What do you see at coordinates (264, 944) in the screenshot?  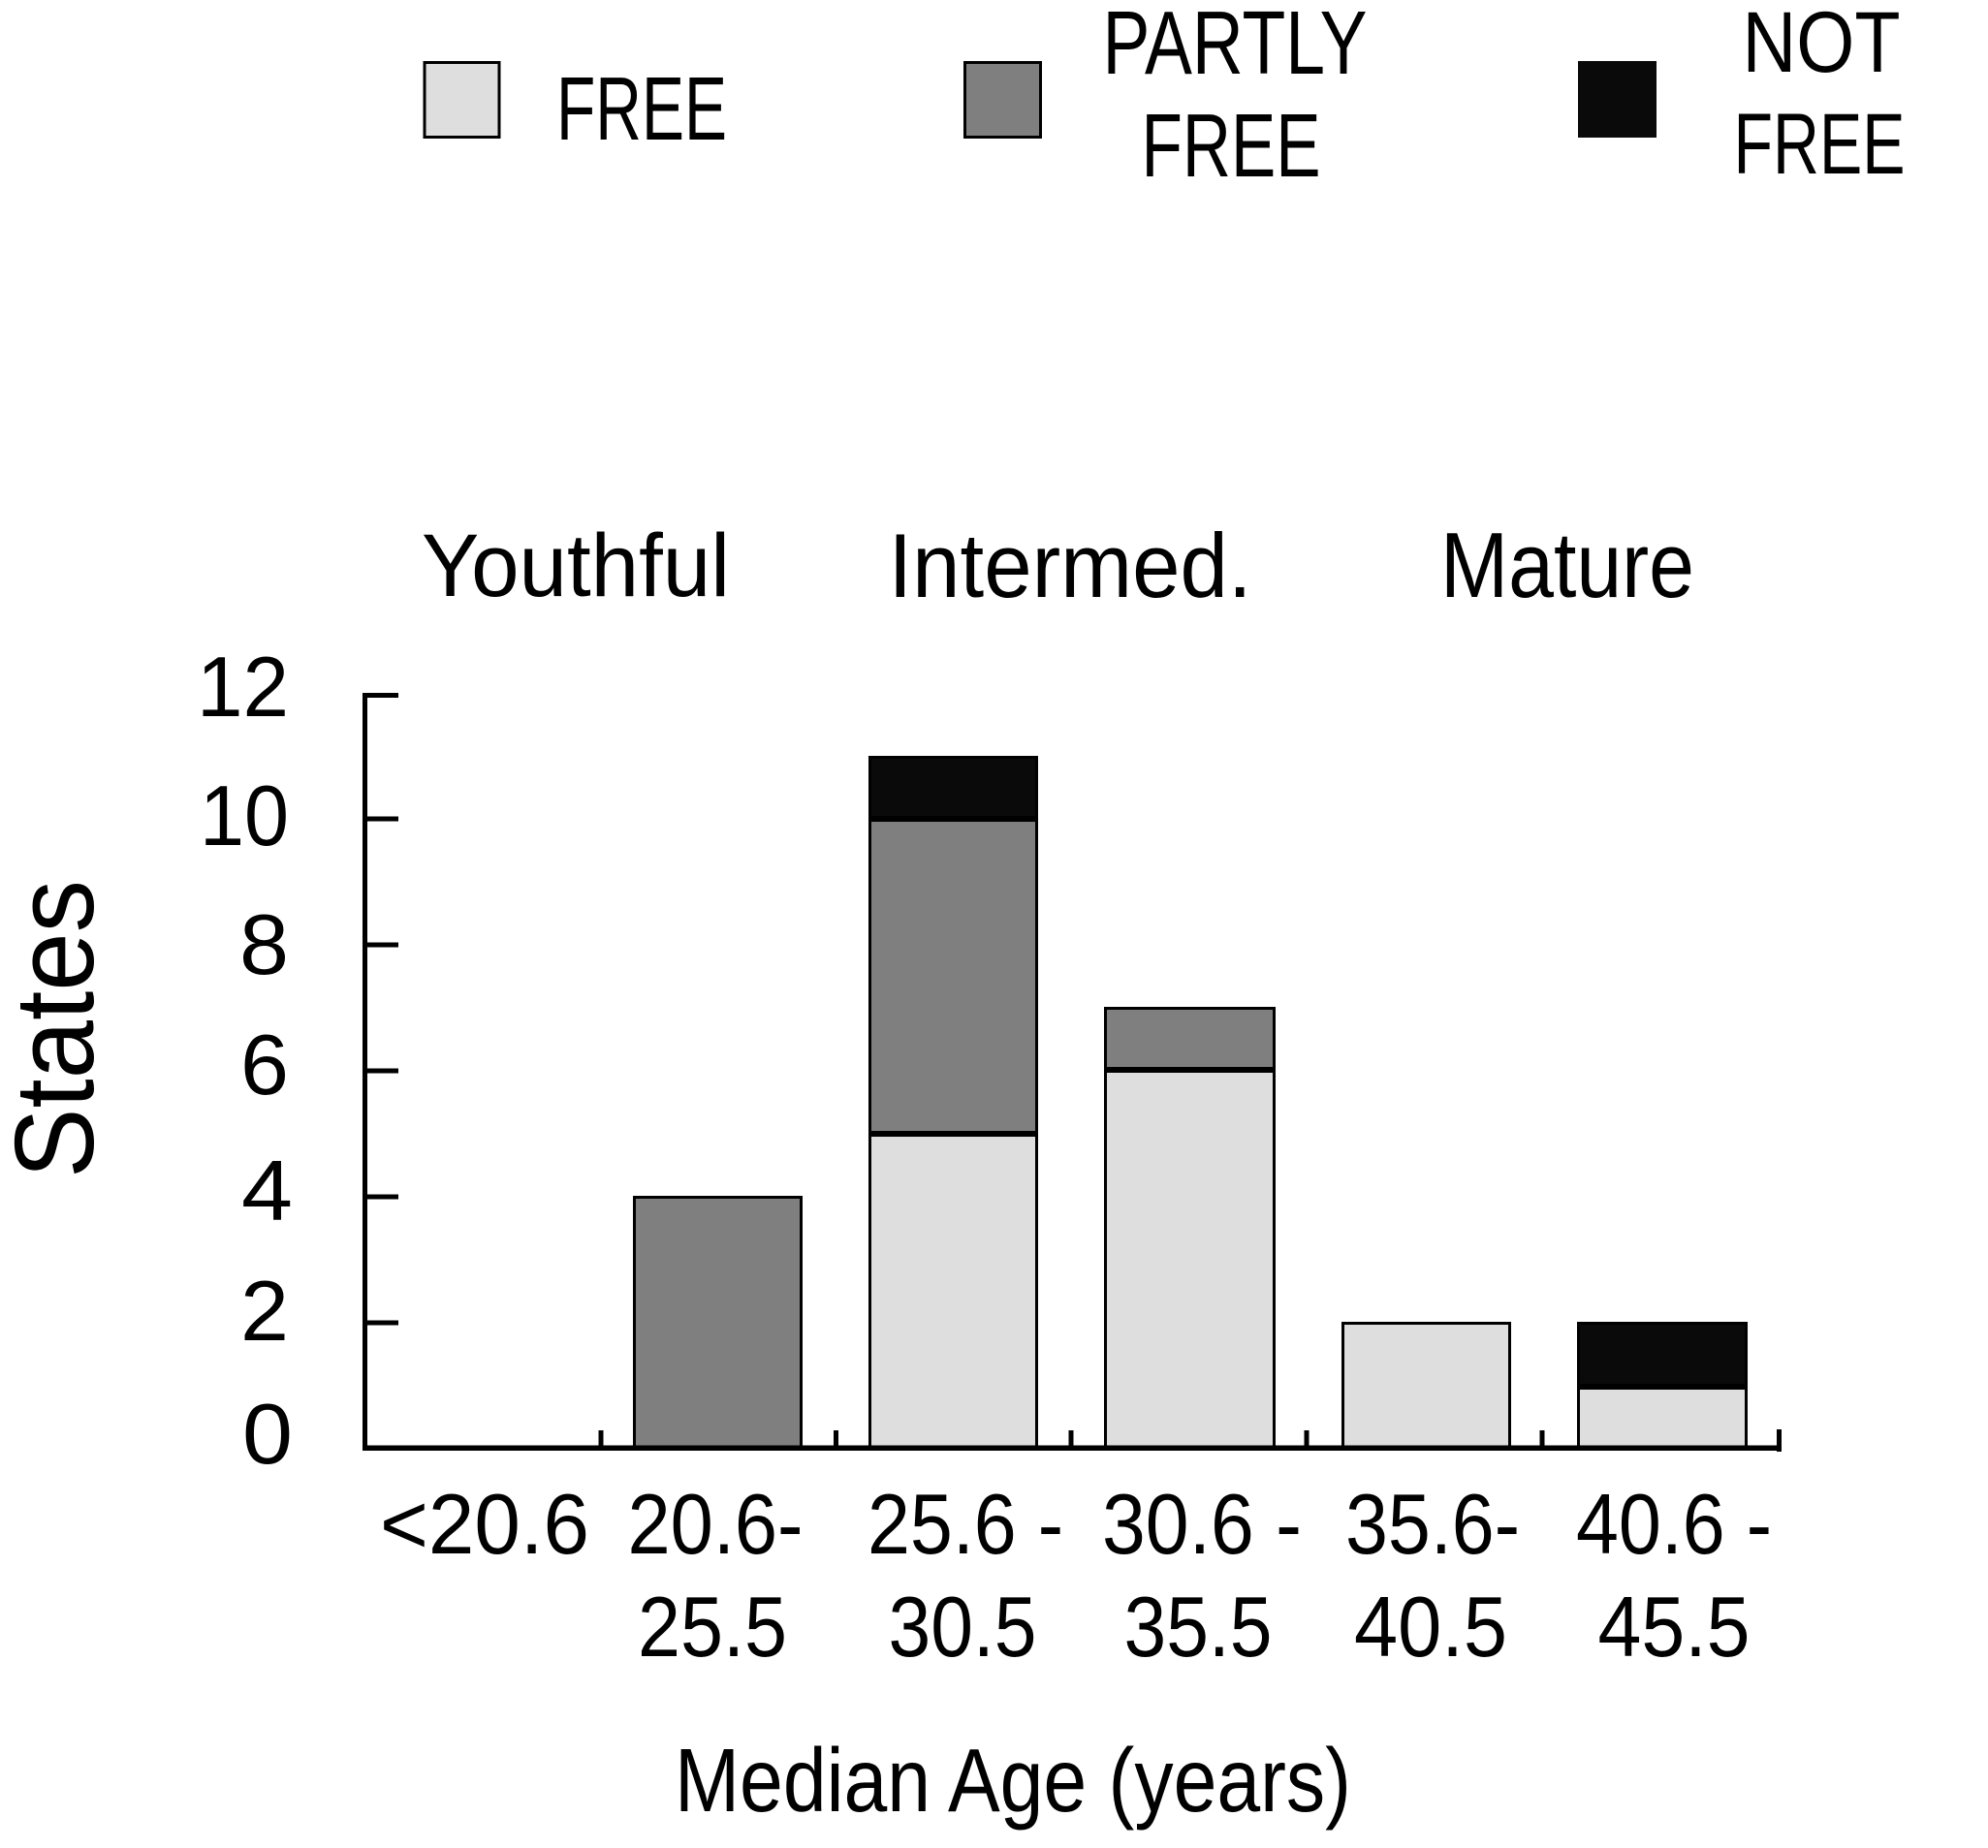 I see `svg-text: 8` at bounding box center [264, 944].